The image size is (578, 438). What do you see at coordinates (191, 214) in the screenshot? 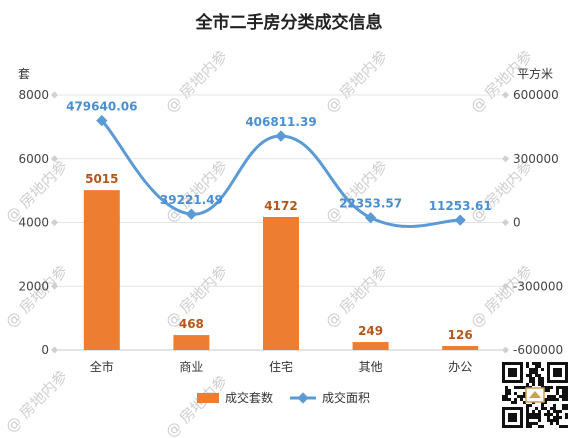
I see `line-point` at bounding box center [191, 214].